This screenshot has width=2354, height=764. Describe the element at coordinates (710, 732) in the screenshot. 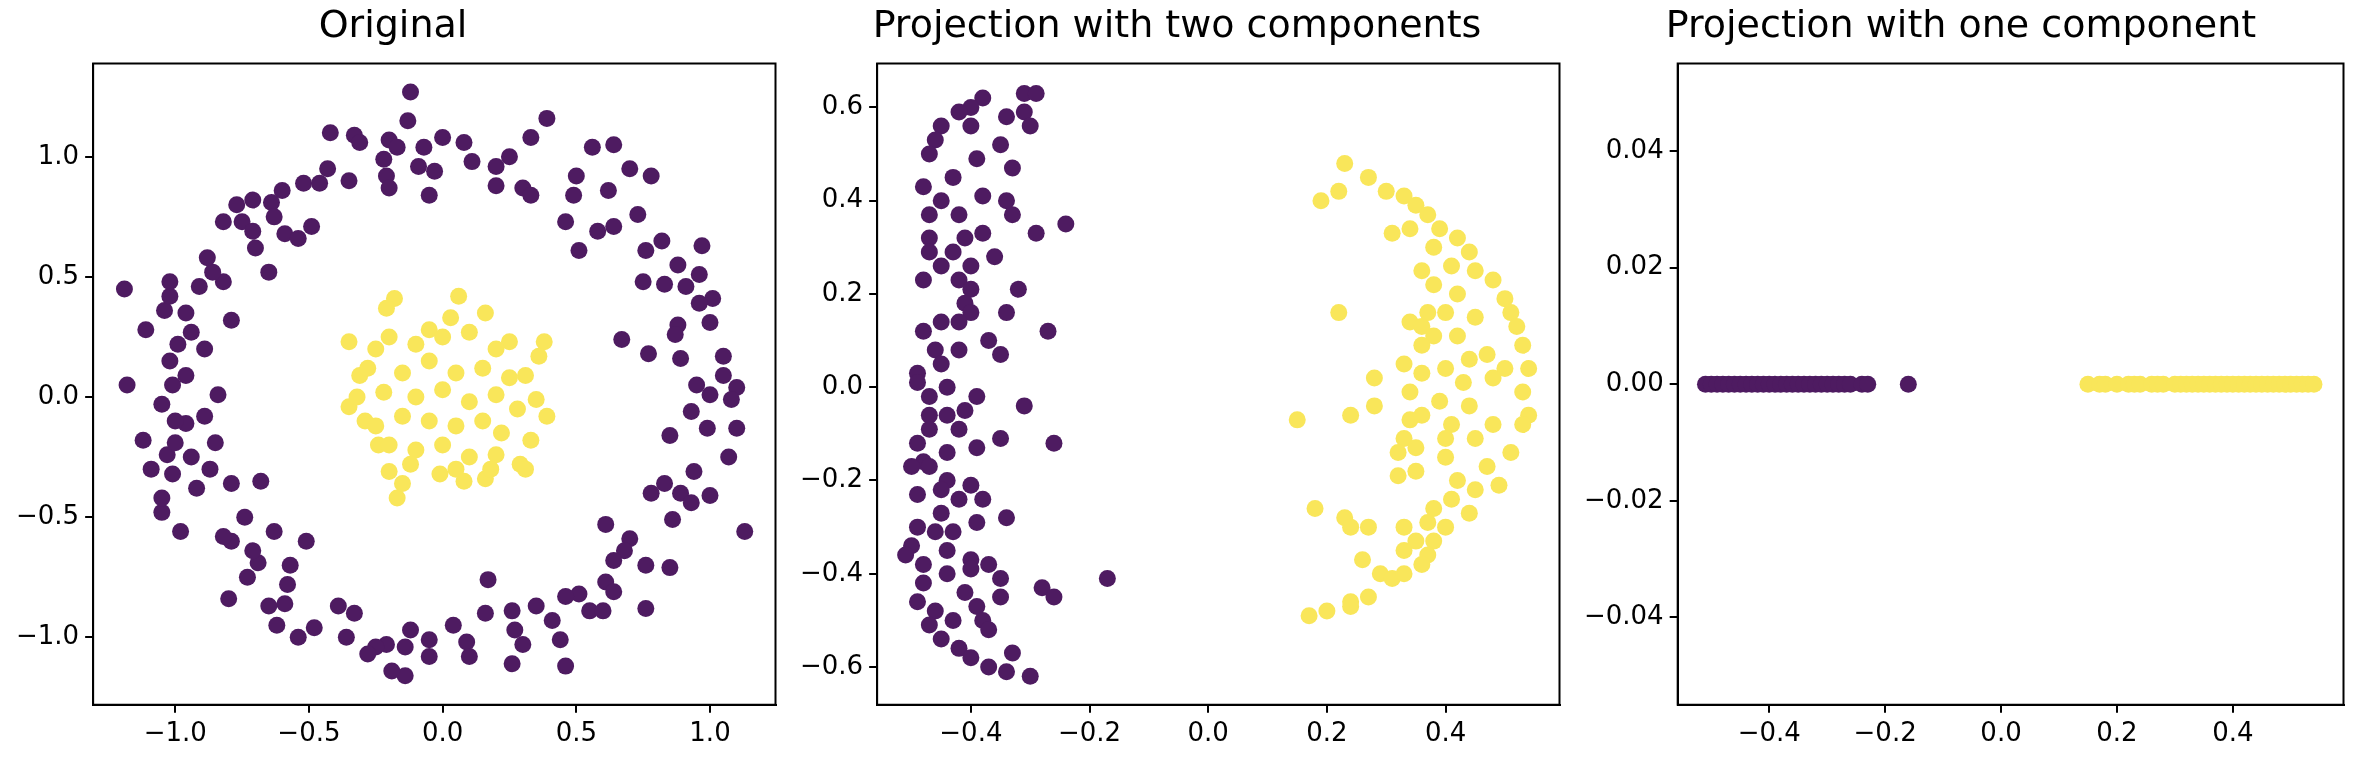

I see `x-tick-label: 1.0` at that location.